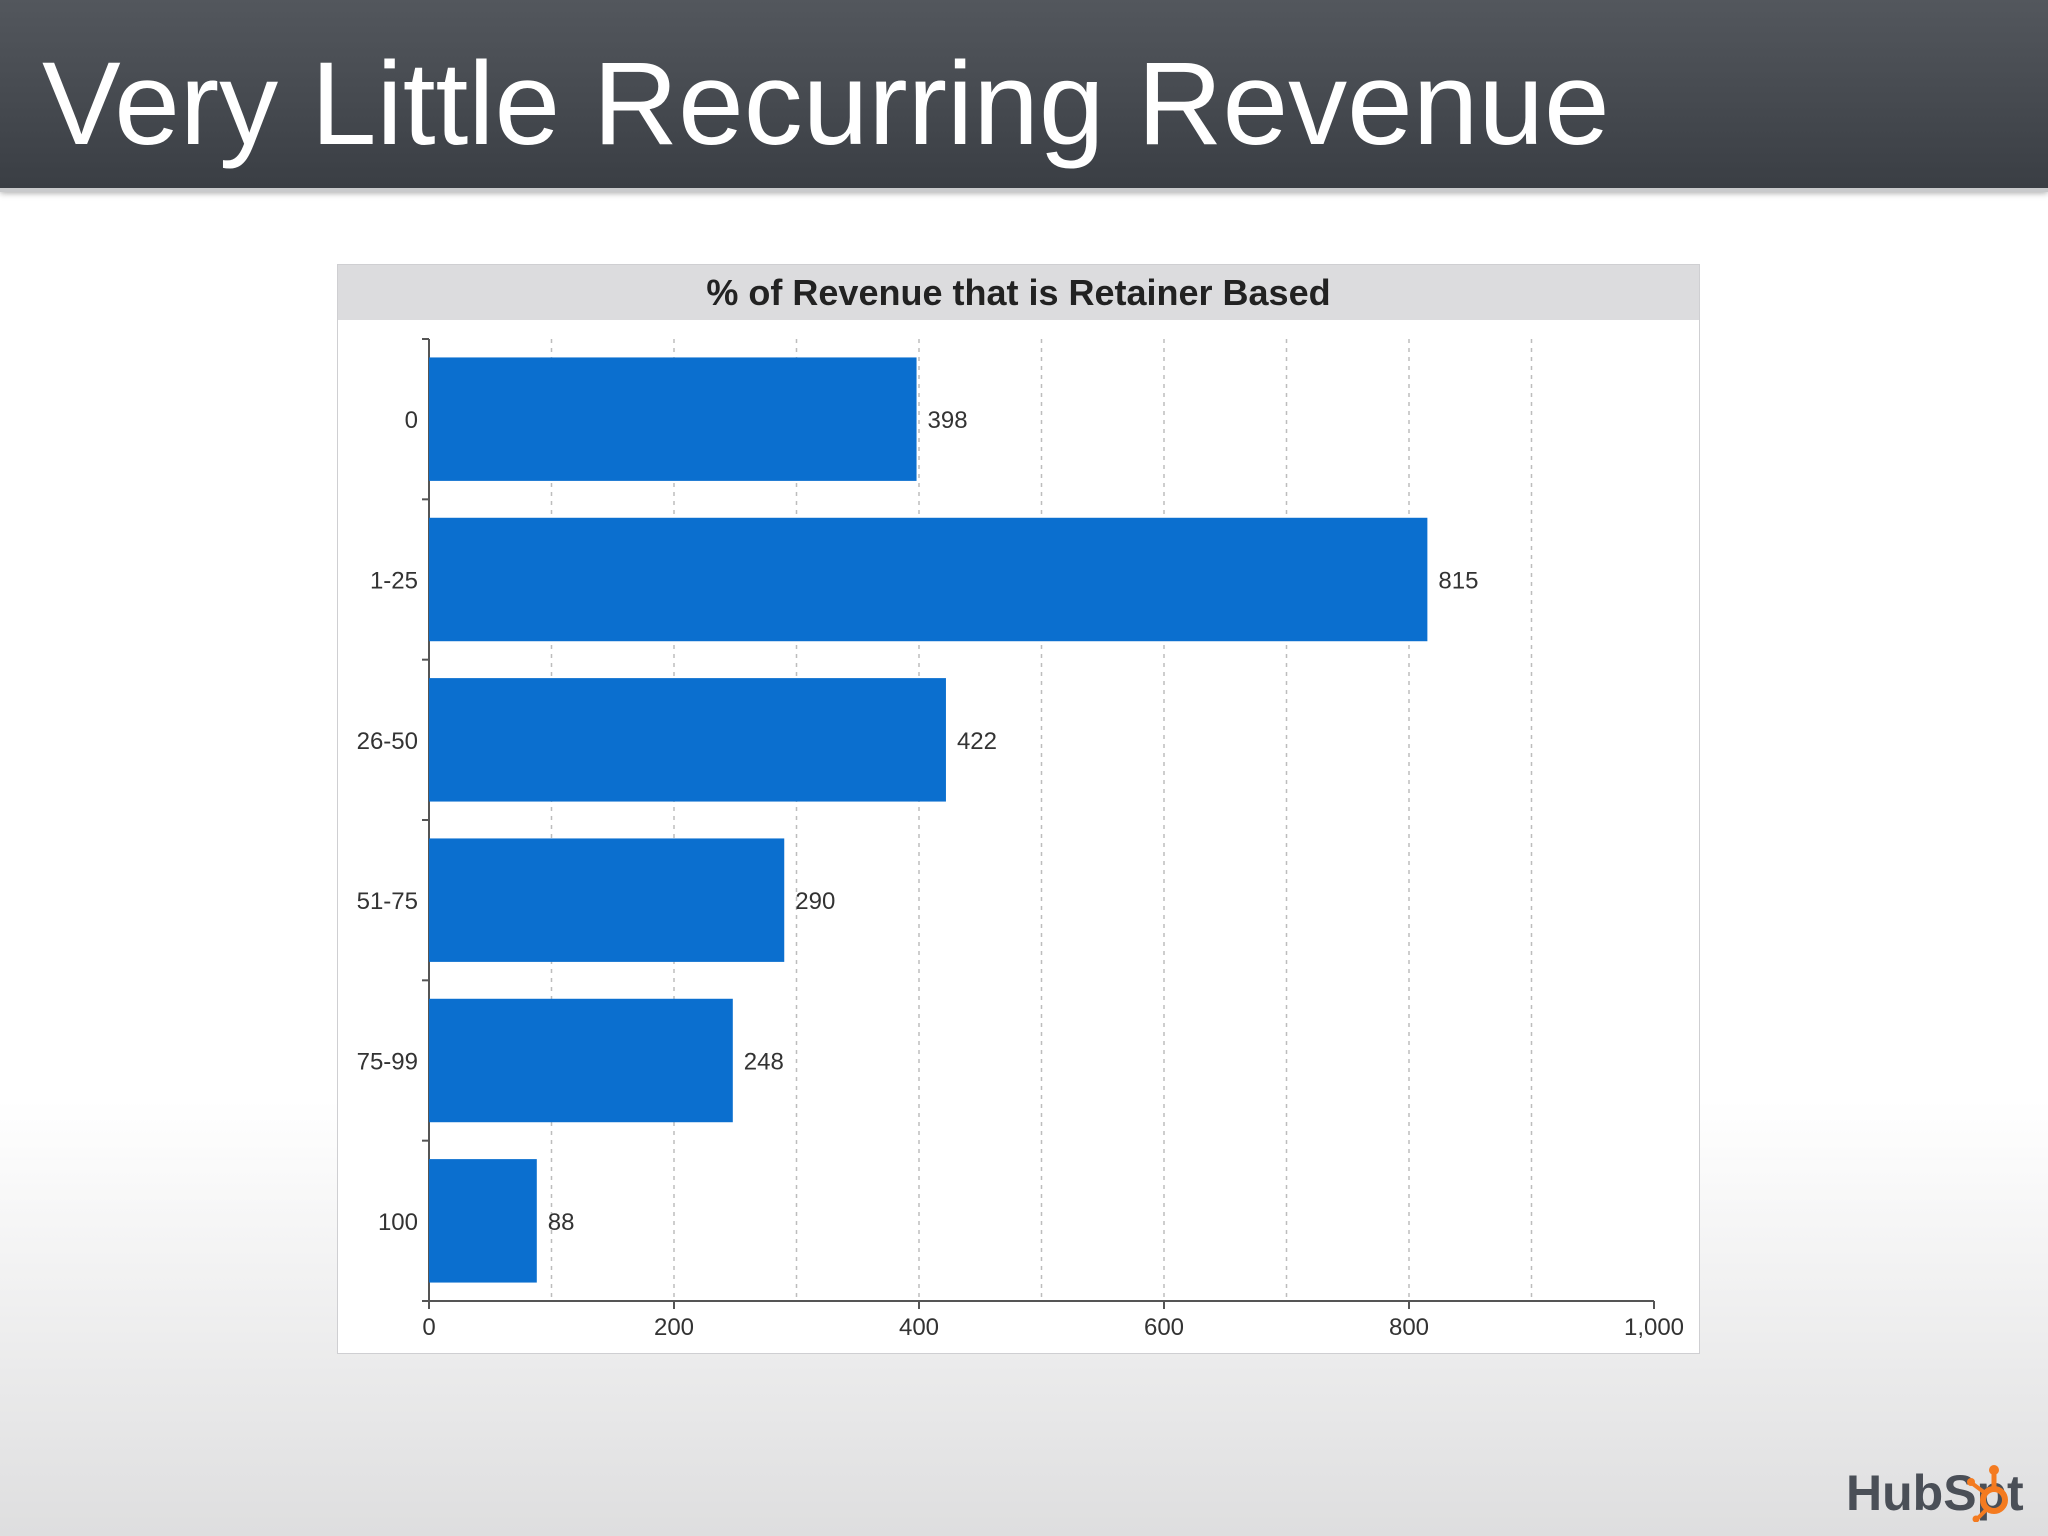 The height and width of the screenshot is (1536, 2048). Describe the element at coordinates (919, 1327) in the screenshot. I see `x-tick-label: 400` at that location.